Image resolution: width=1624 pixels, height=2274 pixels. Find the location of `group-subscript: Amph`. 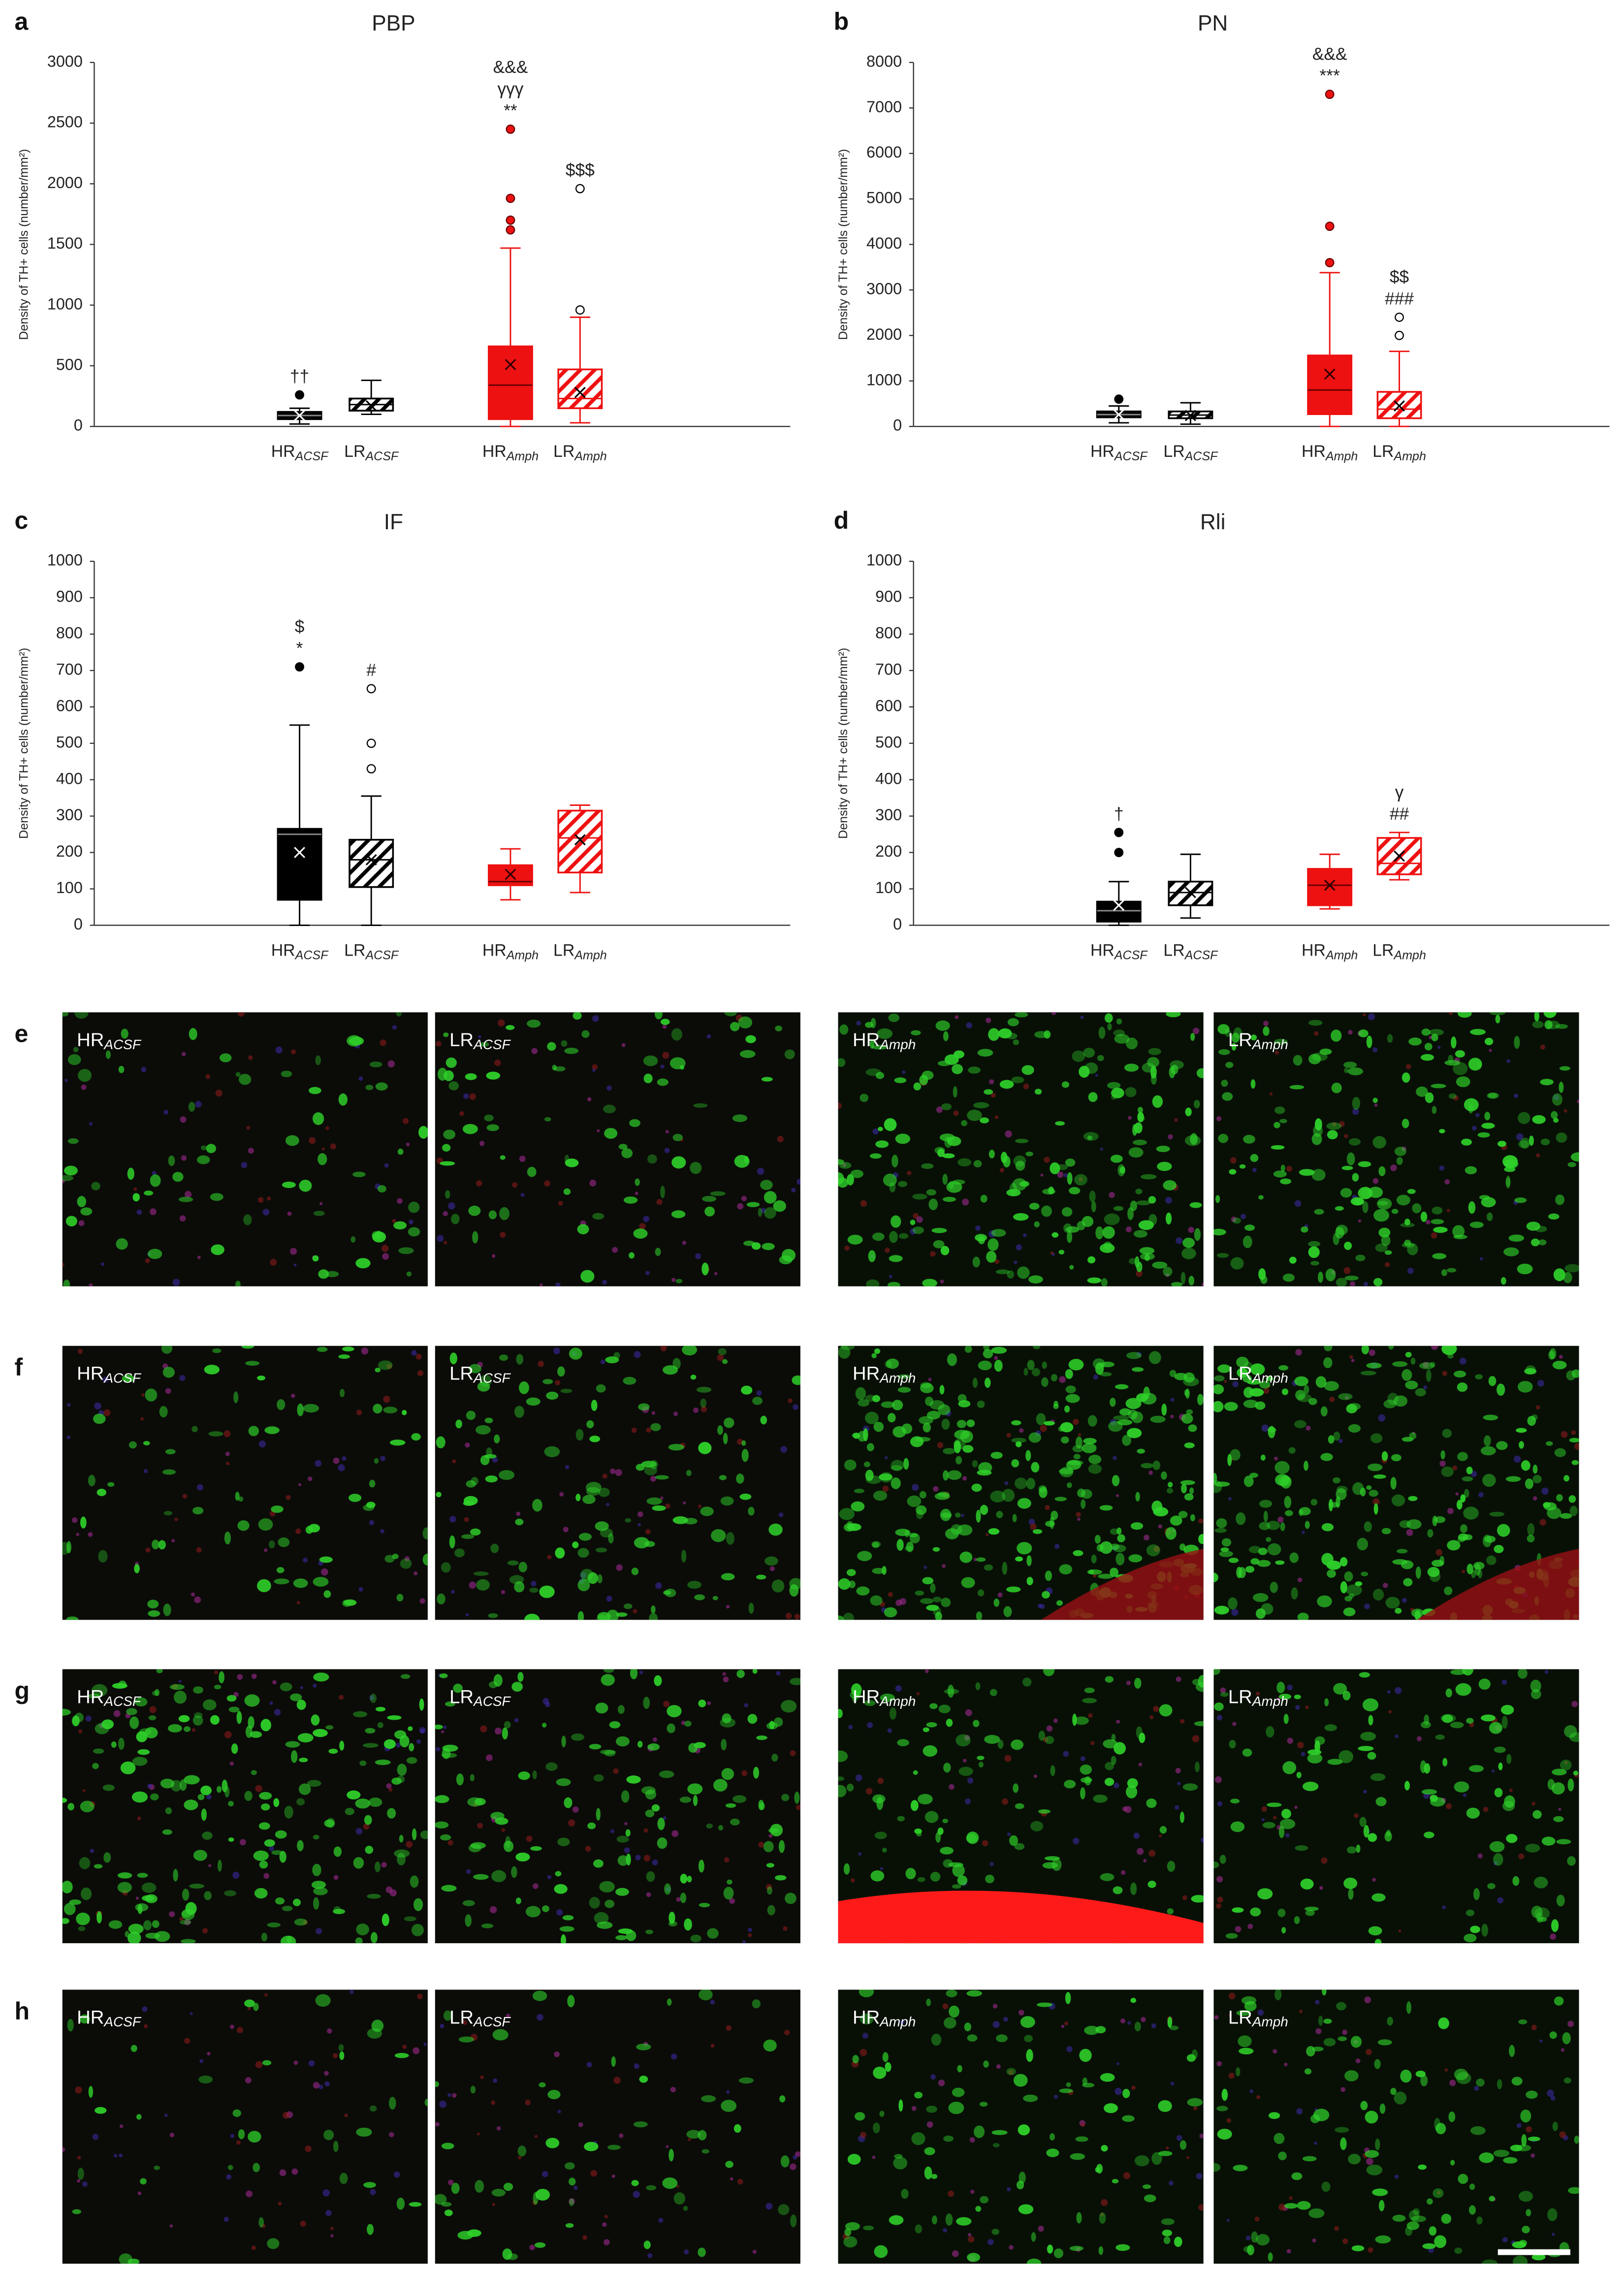

group-subscript: Amph is located at coordinates (1269, 1701).